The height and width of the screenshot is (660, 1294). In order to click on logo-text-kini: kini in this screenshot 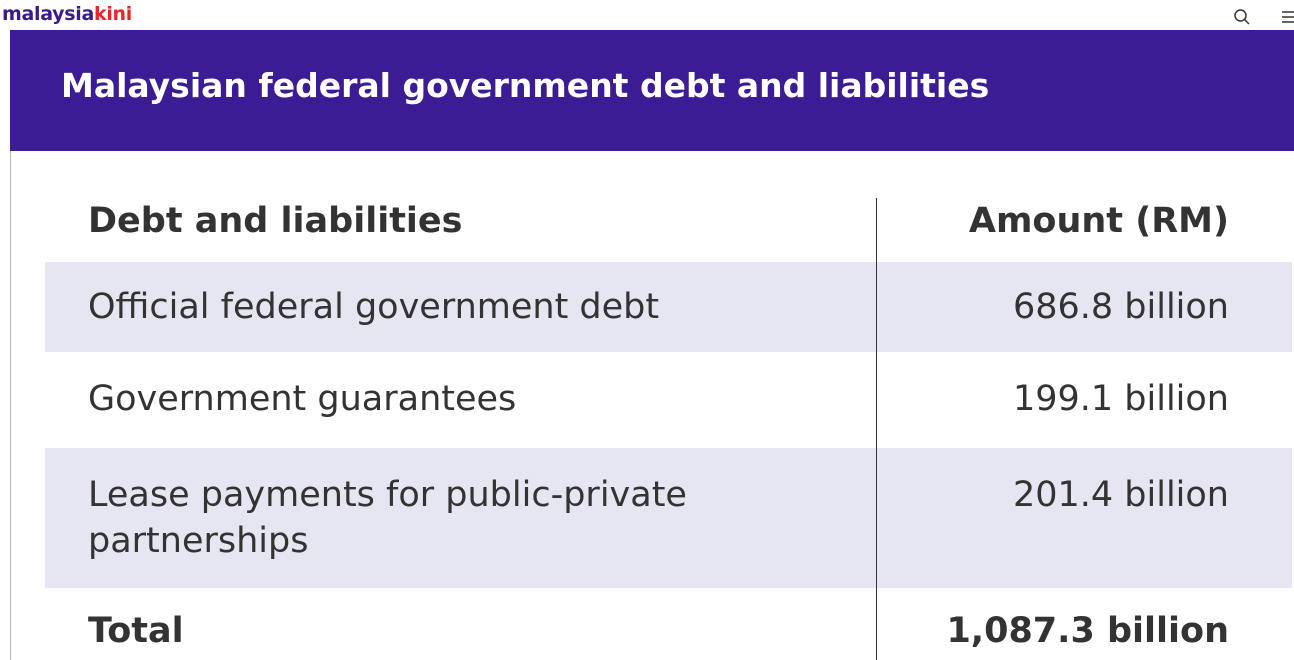, I will do `click(113, 14)`.